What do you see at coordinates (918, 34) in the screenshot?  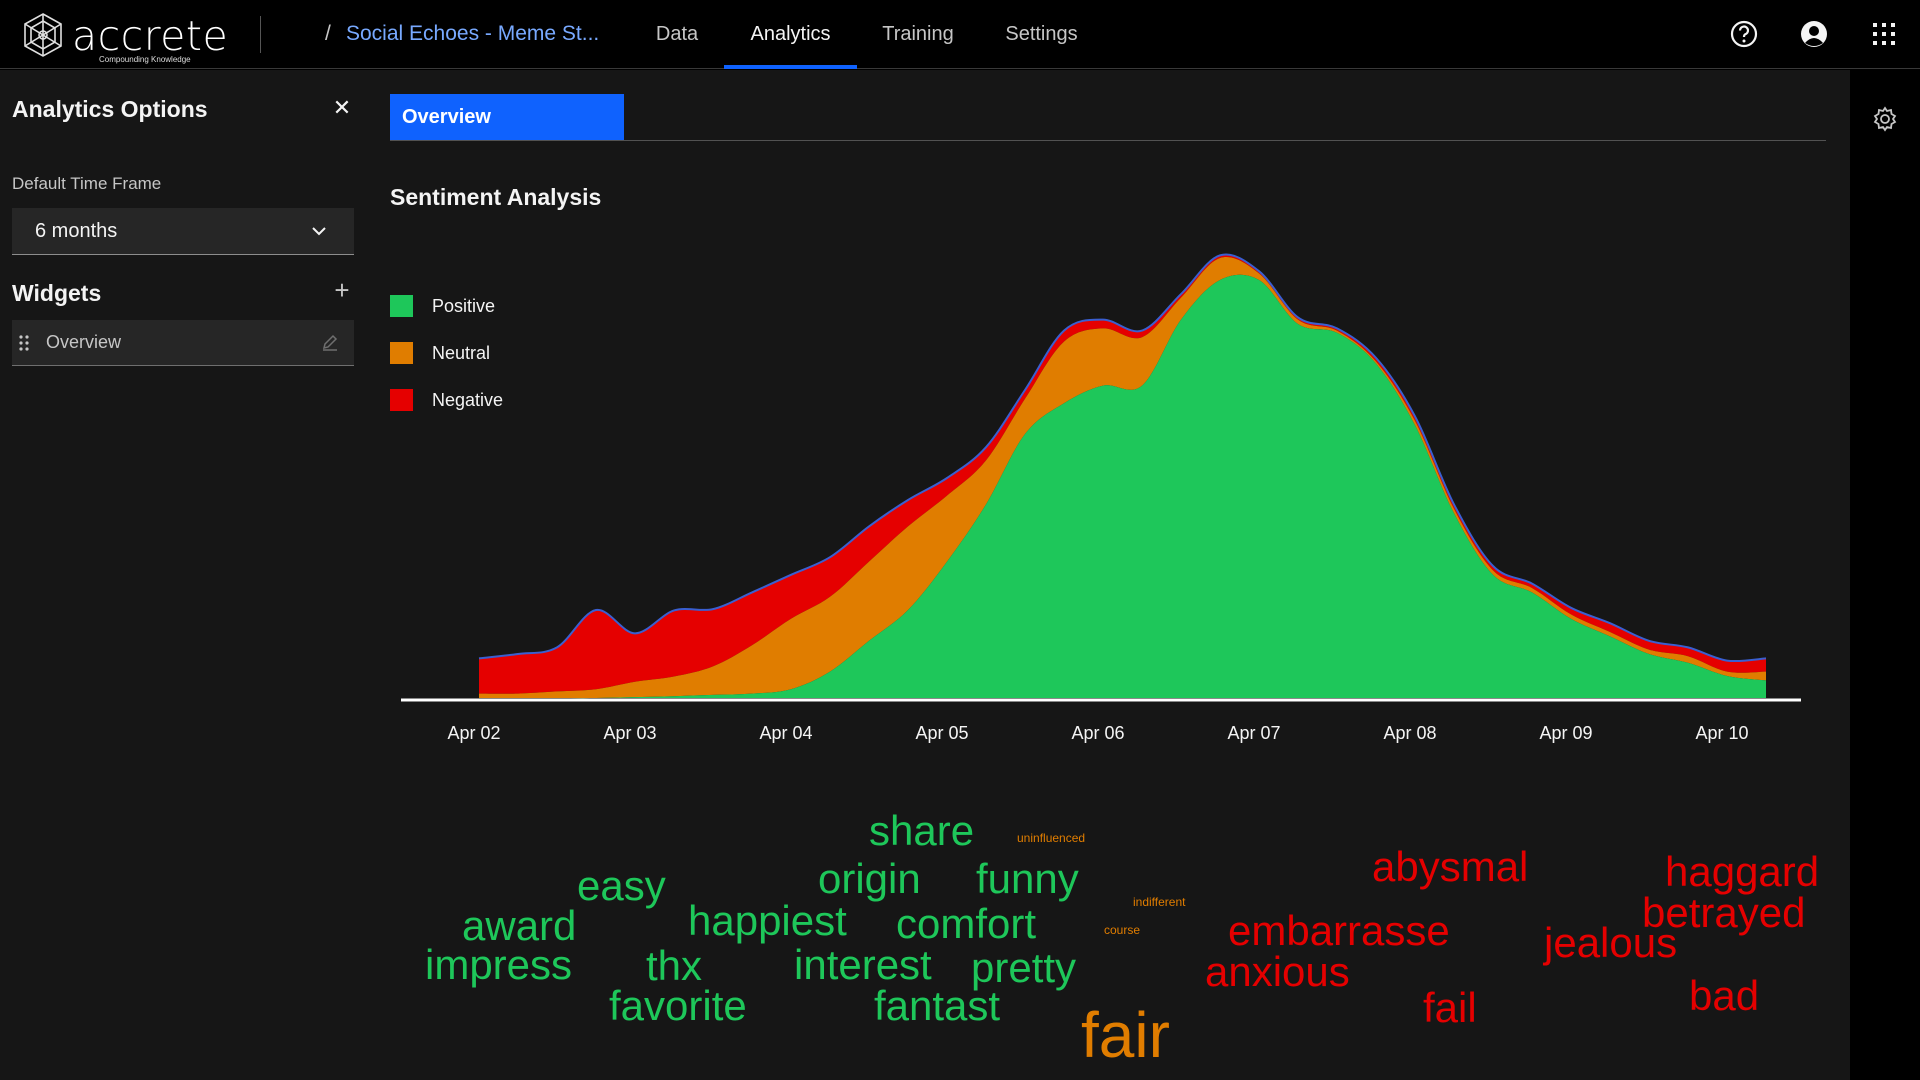 I see `tab-training: Training` at bounding box center [918, 34].